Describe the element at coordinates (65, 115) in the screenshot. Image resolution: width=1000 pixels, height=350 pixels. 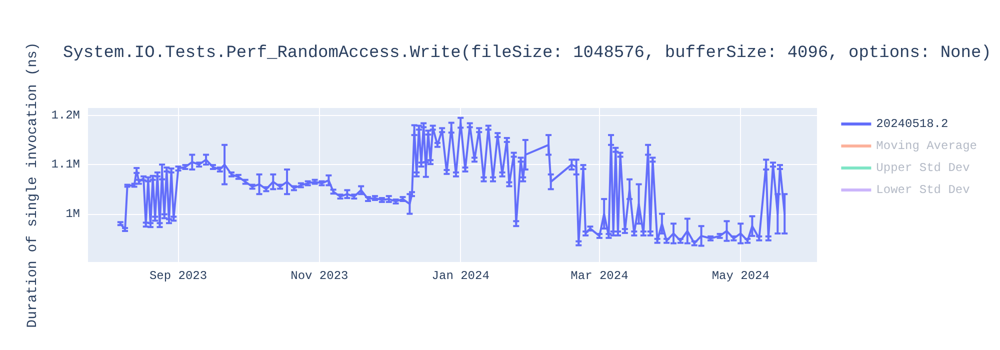
I see `y-tick-label: 1.2M` at that location.